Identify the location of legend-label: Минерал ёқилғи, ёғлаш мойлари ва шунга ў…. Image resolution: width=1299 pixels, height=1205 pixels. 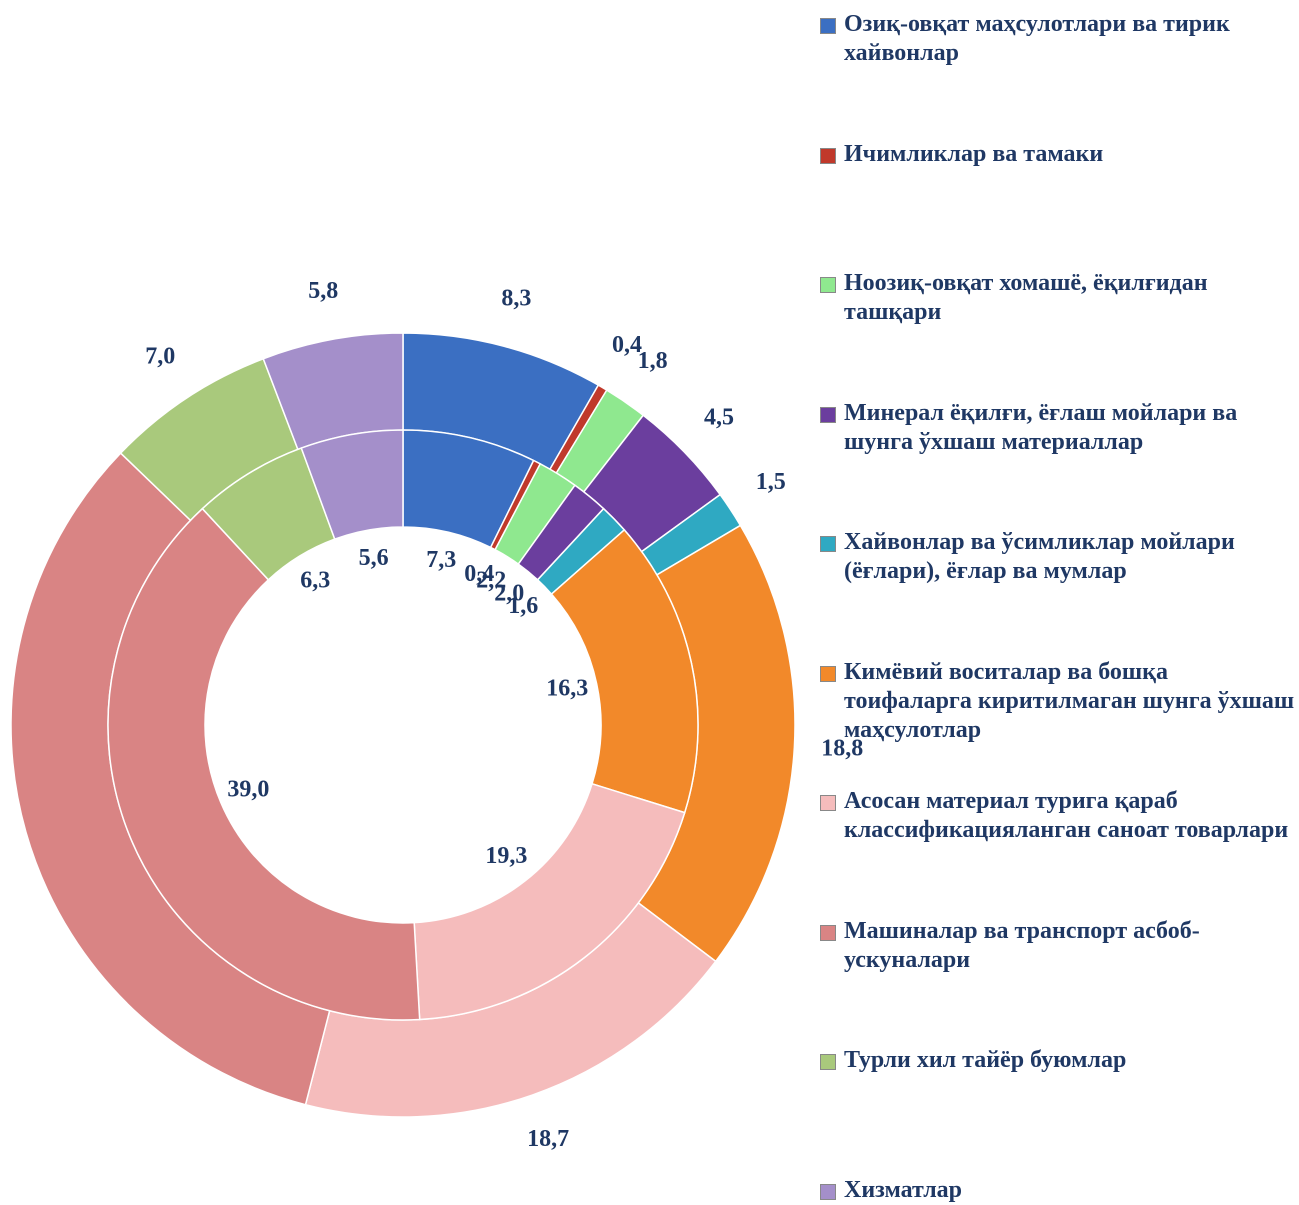
(1041, 427).